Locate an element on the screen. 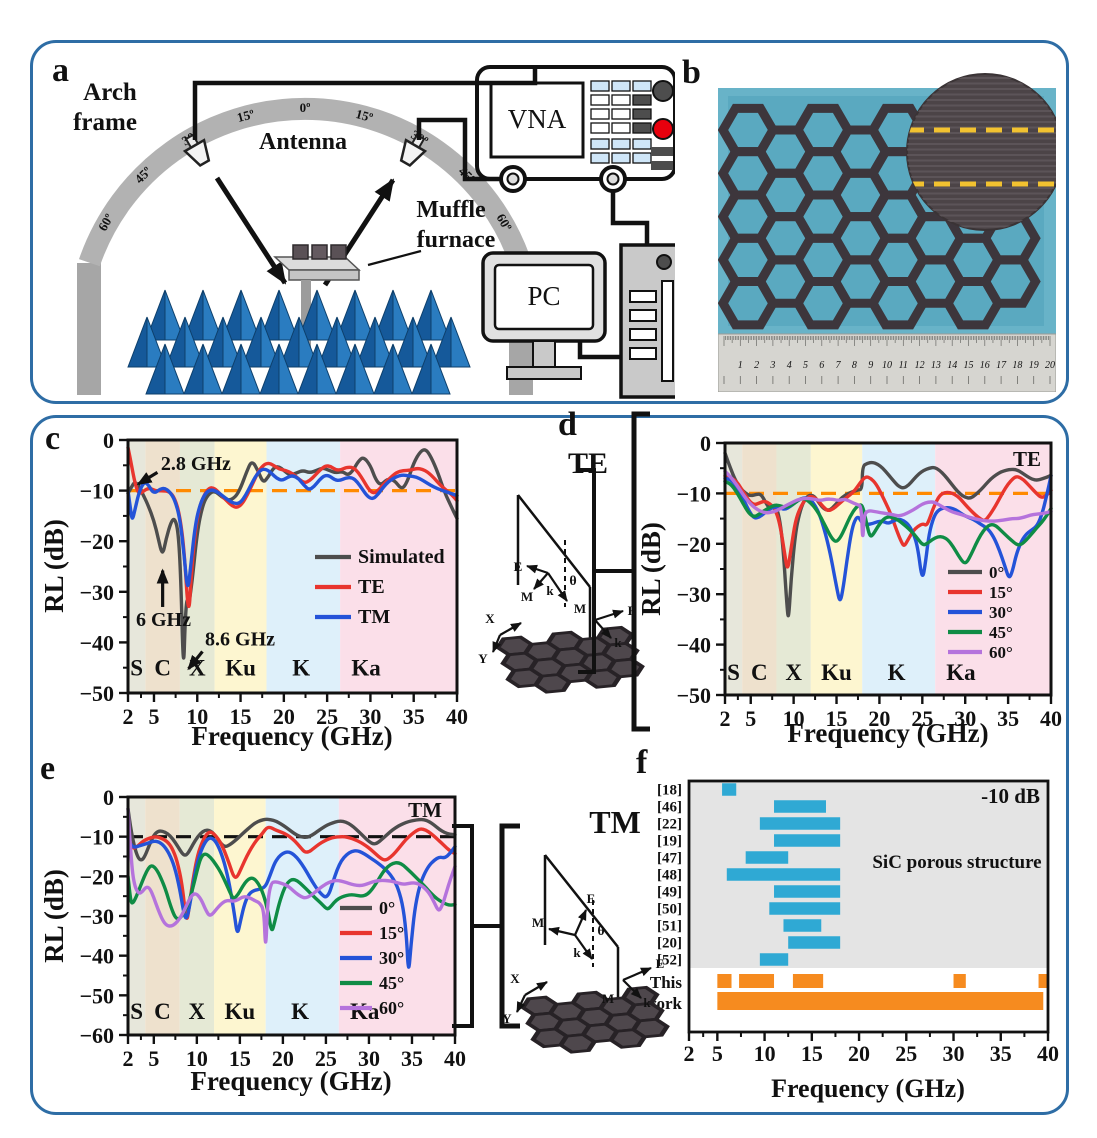 This screenshot has height=1138, width=1097. svg-text: 0 is located at coordinates (108, 440).